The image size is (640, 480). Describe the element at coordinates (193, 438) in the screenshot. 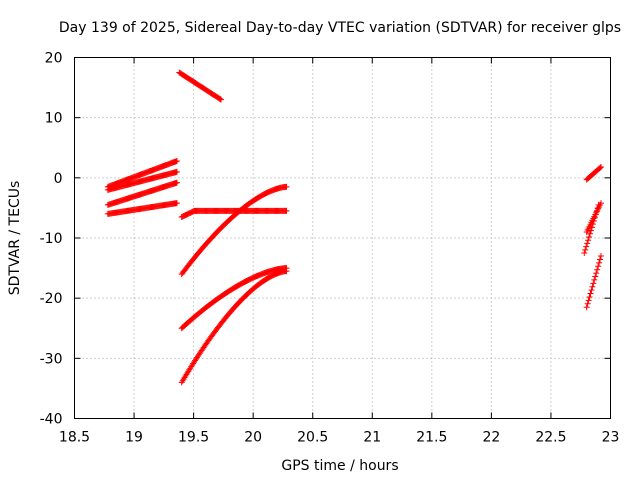

I see `x-tick-label: 19.5` at that location.